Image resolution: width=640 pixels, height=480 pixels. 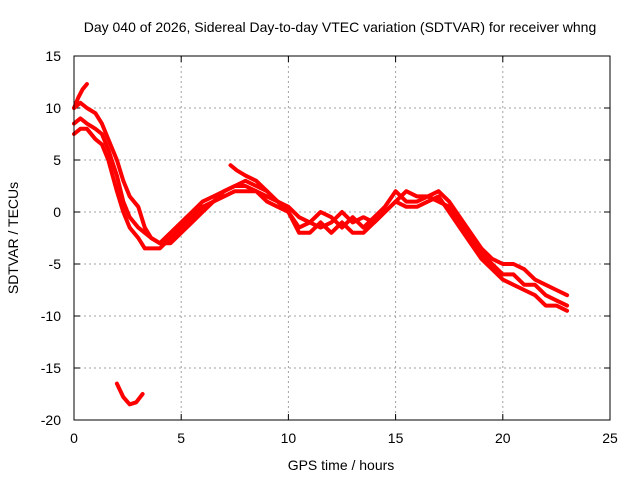 What do you see at coordinates (181, 438) in the screenshot?
I see `x-tick-label: 5` at bounding box center [181, 438].